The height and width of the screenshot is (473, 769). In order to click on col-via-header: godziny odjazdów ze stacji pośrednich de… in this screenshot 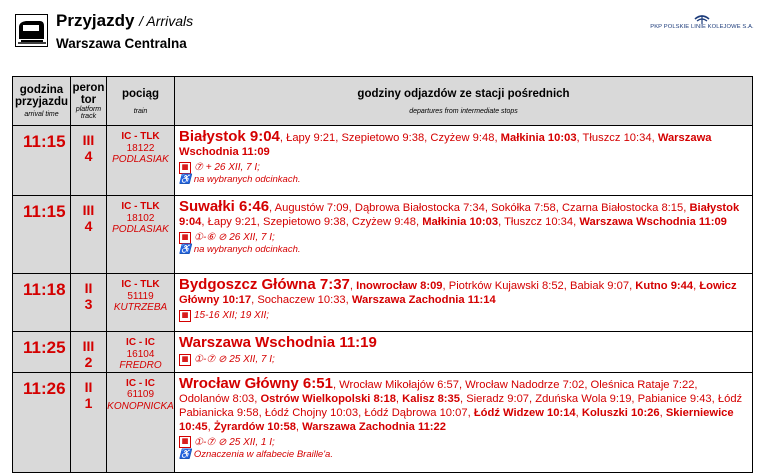, I will do `click(463, 101)`.